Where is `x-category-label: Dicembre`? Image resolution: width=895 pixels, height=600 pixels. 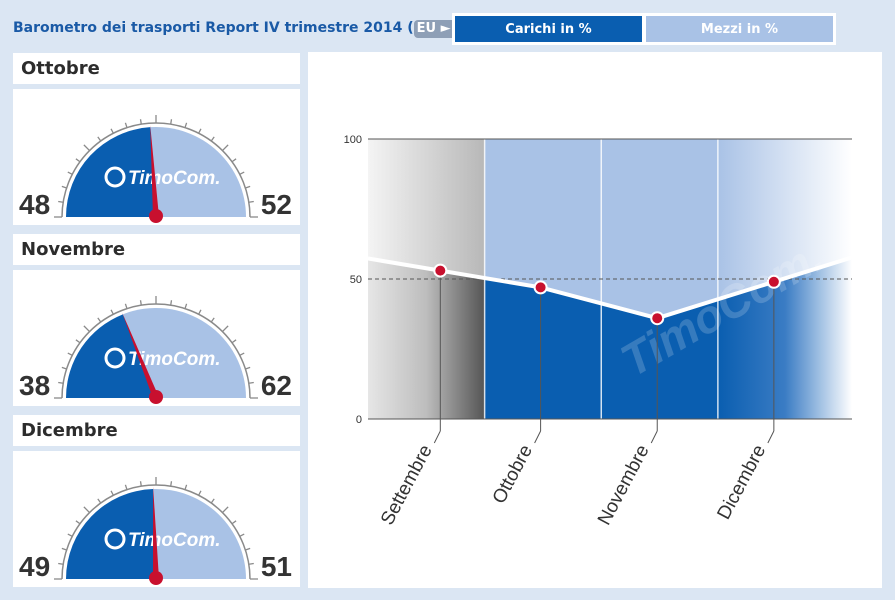 x-category-label: Dicembre is located at coordinates (742, 482).